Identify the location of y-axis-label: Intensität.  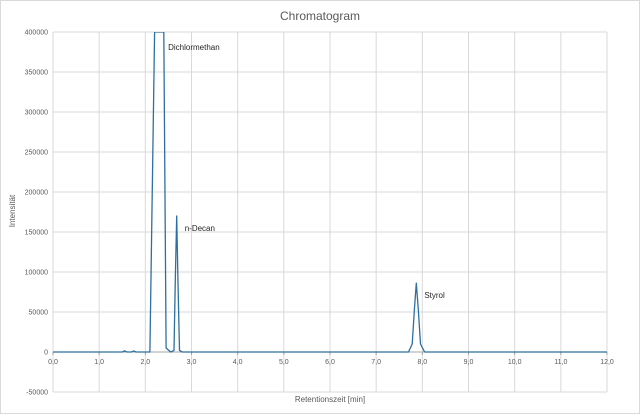
(12, 210).